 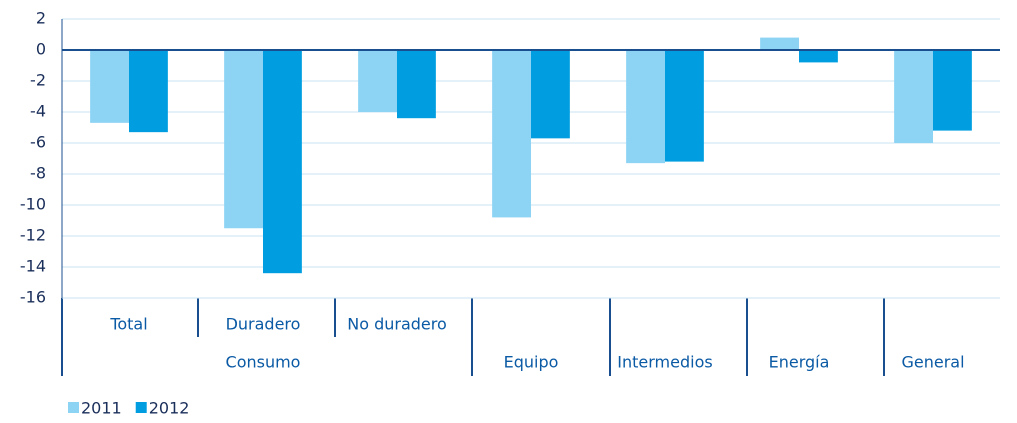 What do you see at coordinates (38, 80) in the screenshot?
I see `y-tick-label: -2` at bounding box center [38, 80].